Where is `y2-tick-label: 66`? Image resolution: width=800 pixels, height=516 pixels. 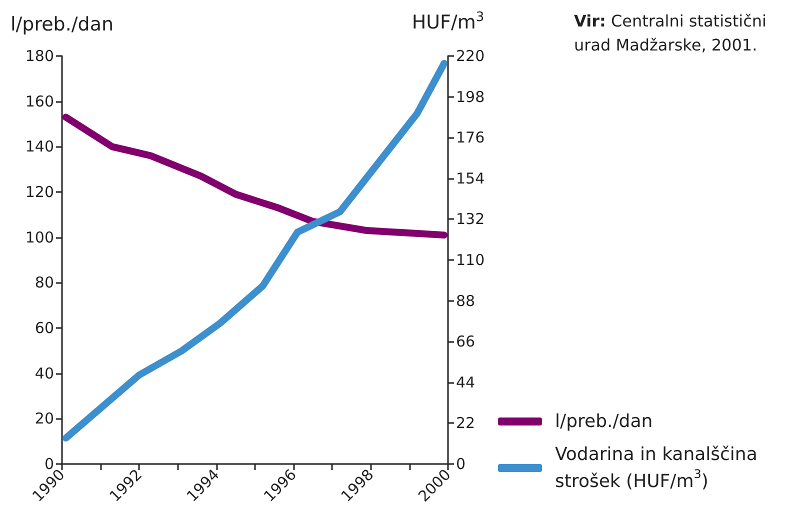
y2-tick-label: 66 is located at coordinates (466, 341).